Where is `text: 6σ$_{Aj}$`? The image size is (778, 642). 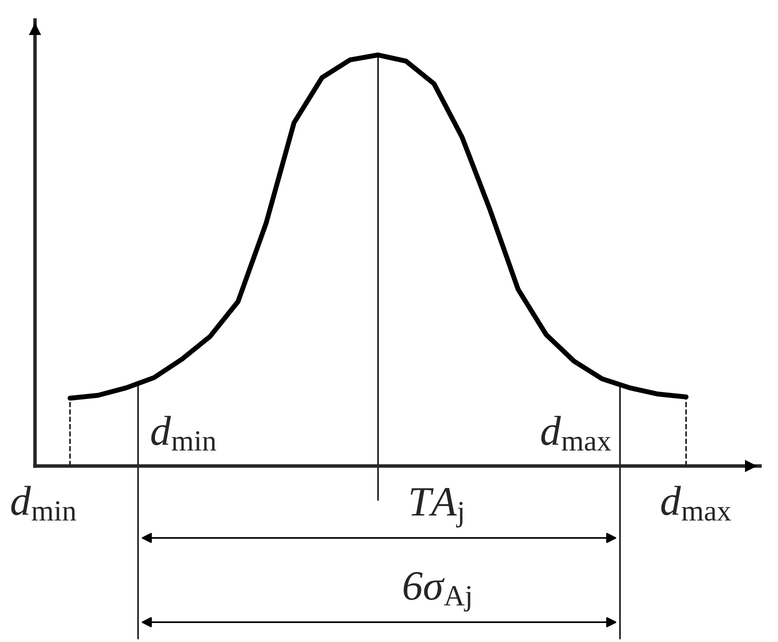
text: 6σ$_{Aj}$ is located at coordinates (437, 592).